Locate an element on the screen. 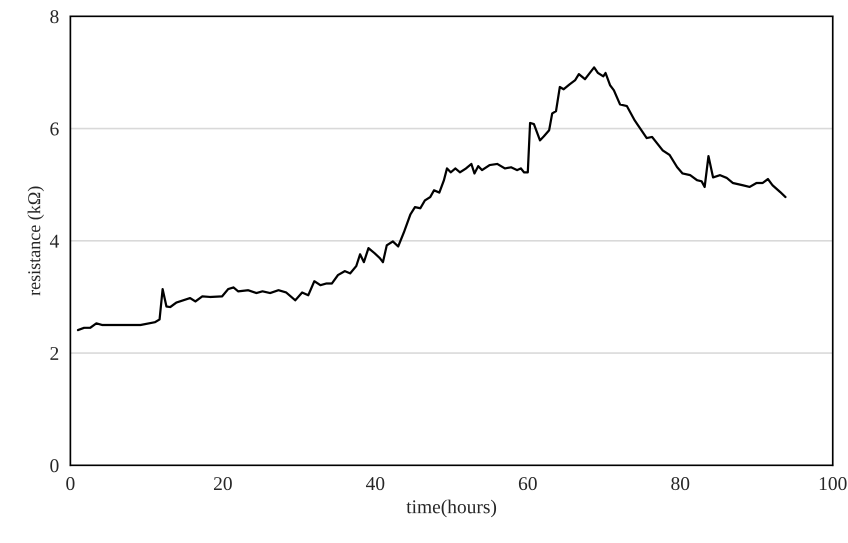 Image resolution: width=848 pixels, height=543 pixels. x-tick-label: 100 is located at coordinates (833, 483).